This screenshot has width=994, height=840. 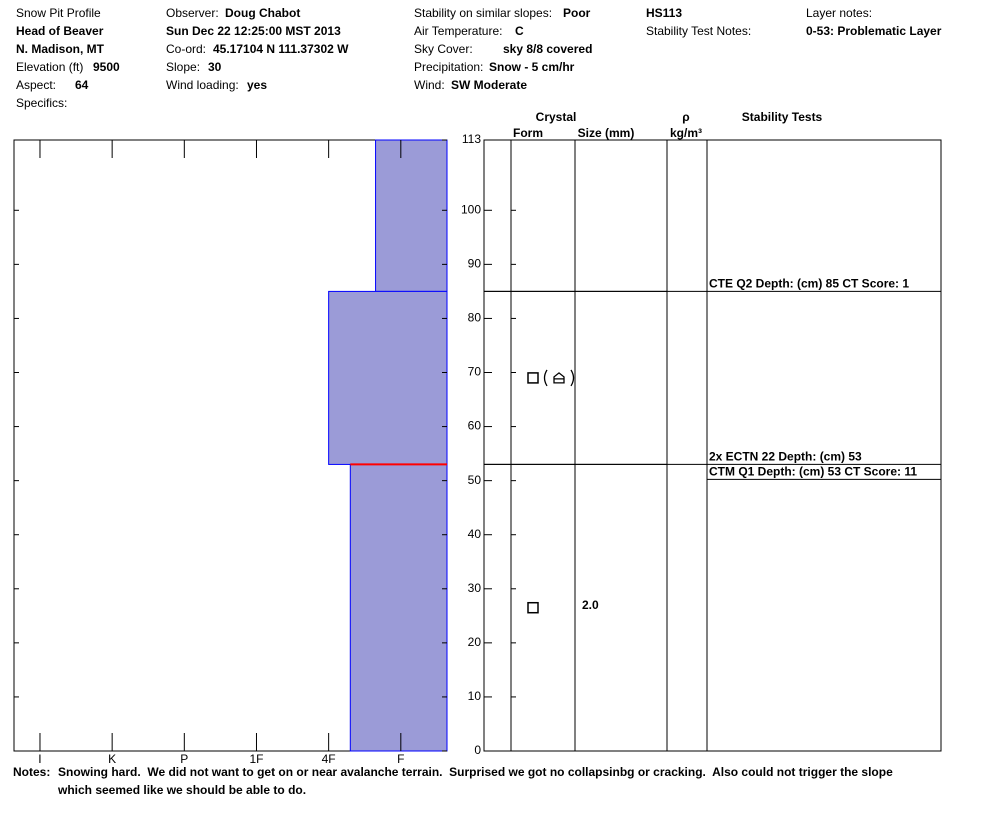 What do you see at coordinates (36, 85) in the screenshot?
I see `field-label: Aspect:` at bounding box center [36, 85].